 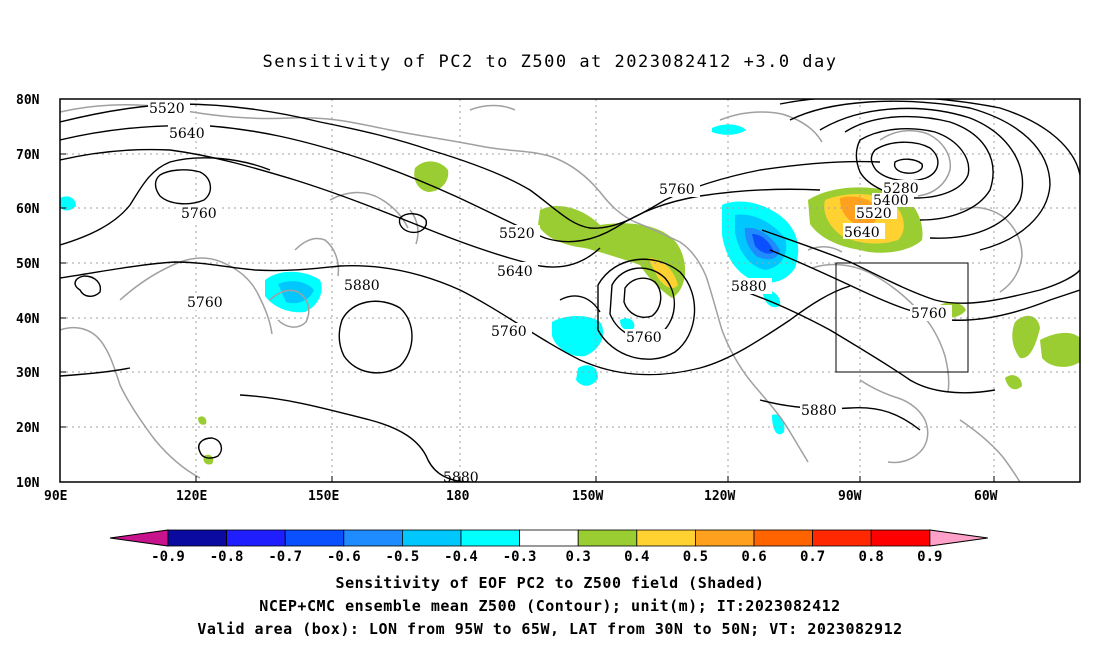 I want to click on lat-label: 70N, so click(x=28, y=155).